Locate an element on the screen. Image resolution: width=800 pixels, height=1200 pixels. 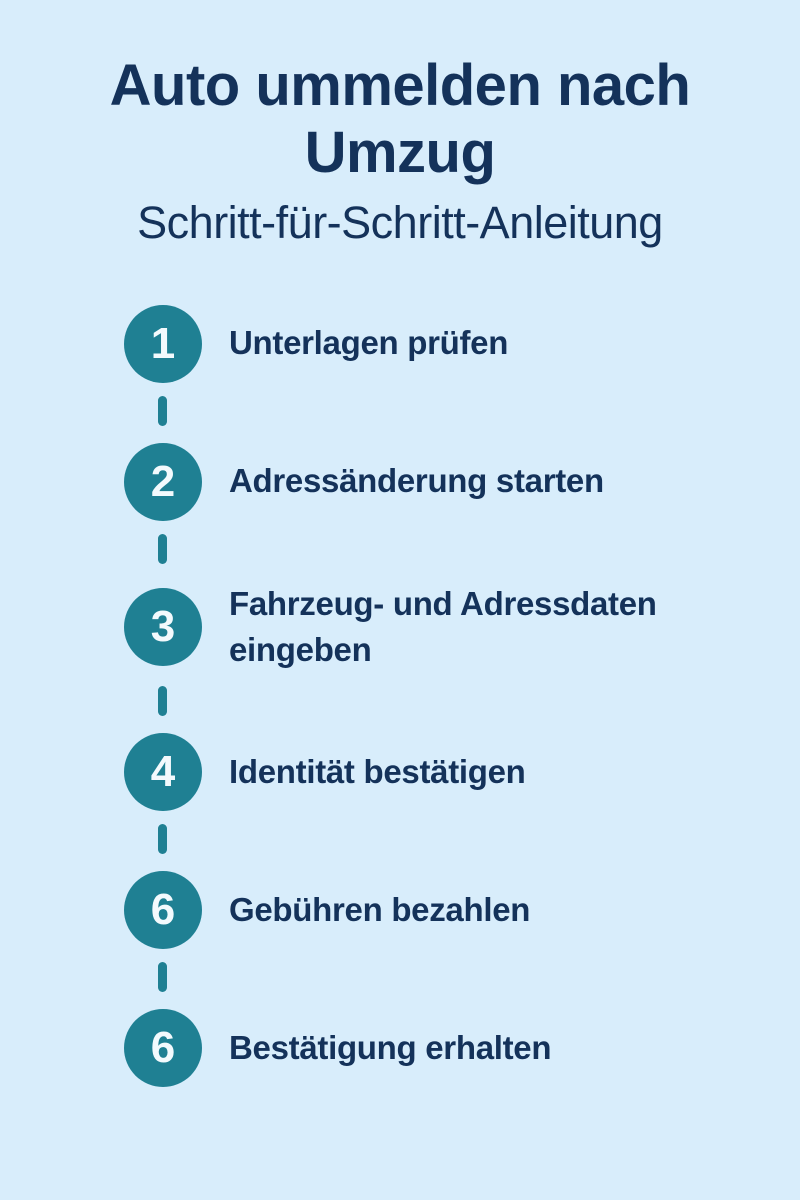
step-label: Adressänderung starten is located at coordinates (416, 481).